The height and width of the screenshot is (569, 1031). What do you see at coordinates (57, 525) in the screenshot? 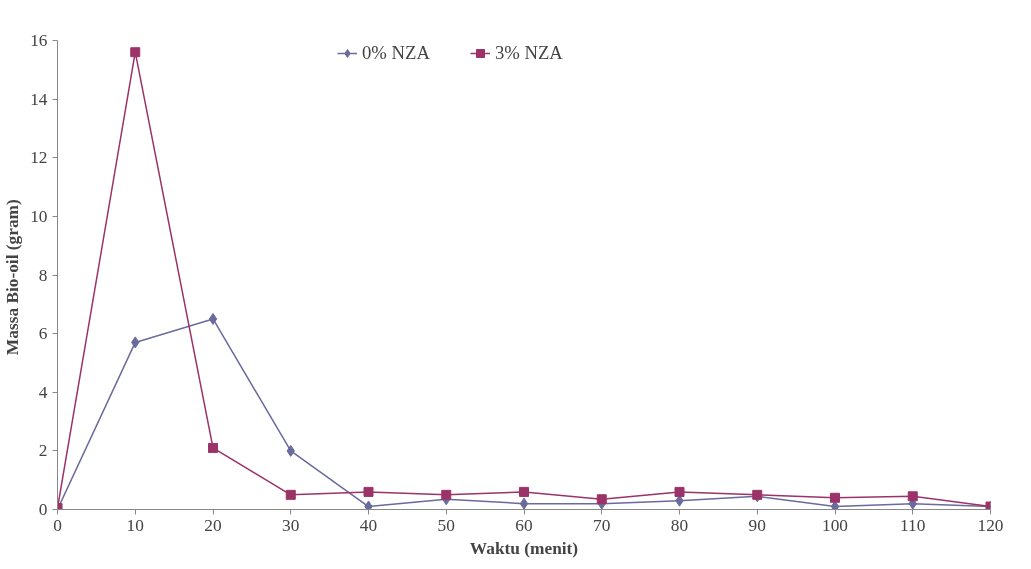
I see `x-tick-label: 0` at bounding box center [57, 525].